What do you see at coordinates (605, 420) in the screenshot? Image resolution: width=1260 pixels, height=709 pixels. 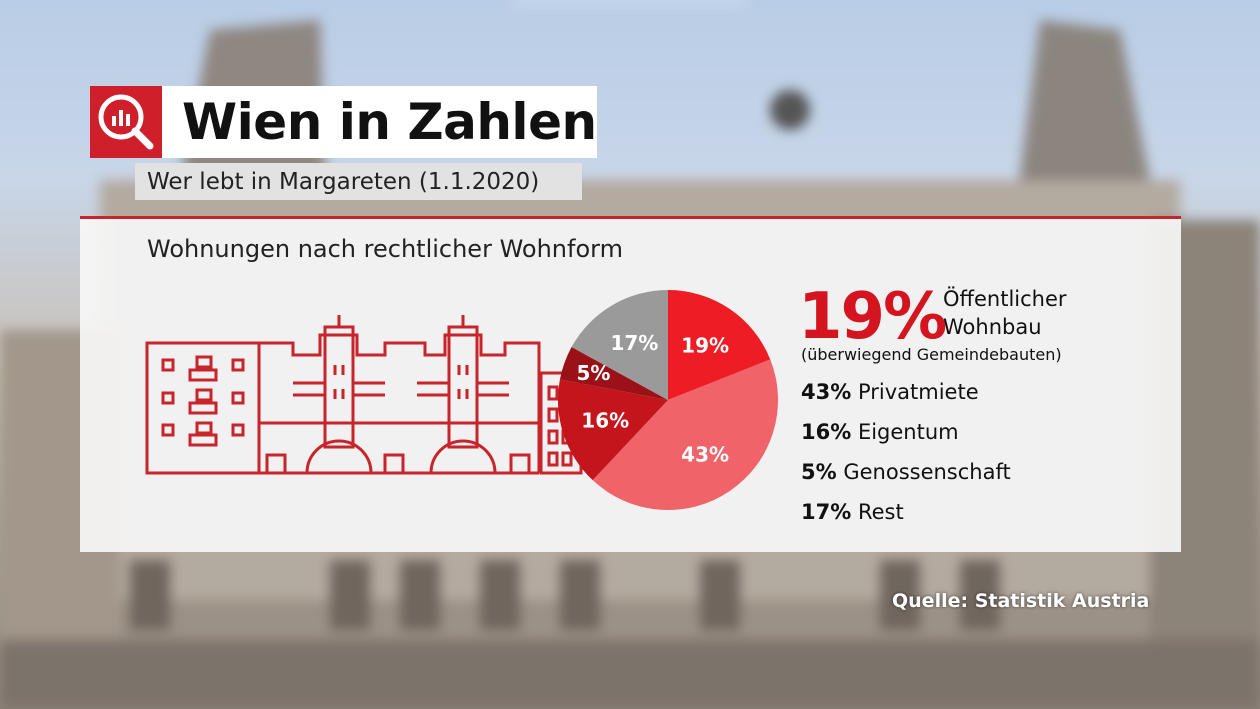 I see `pie-slice-label-2: 16%` at bounding box center [605, 420].